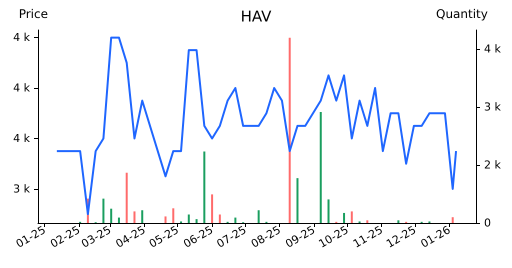  I want to click on y2-tick-label: 4 k, so click(493, 49).